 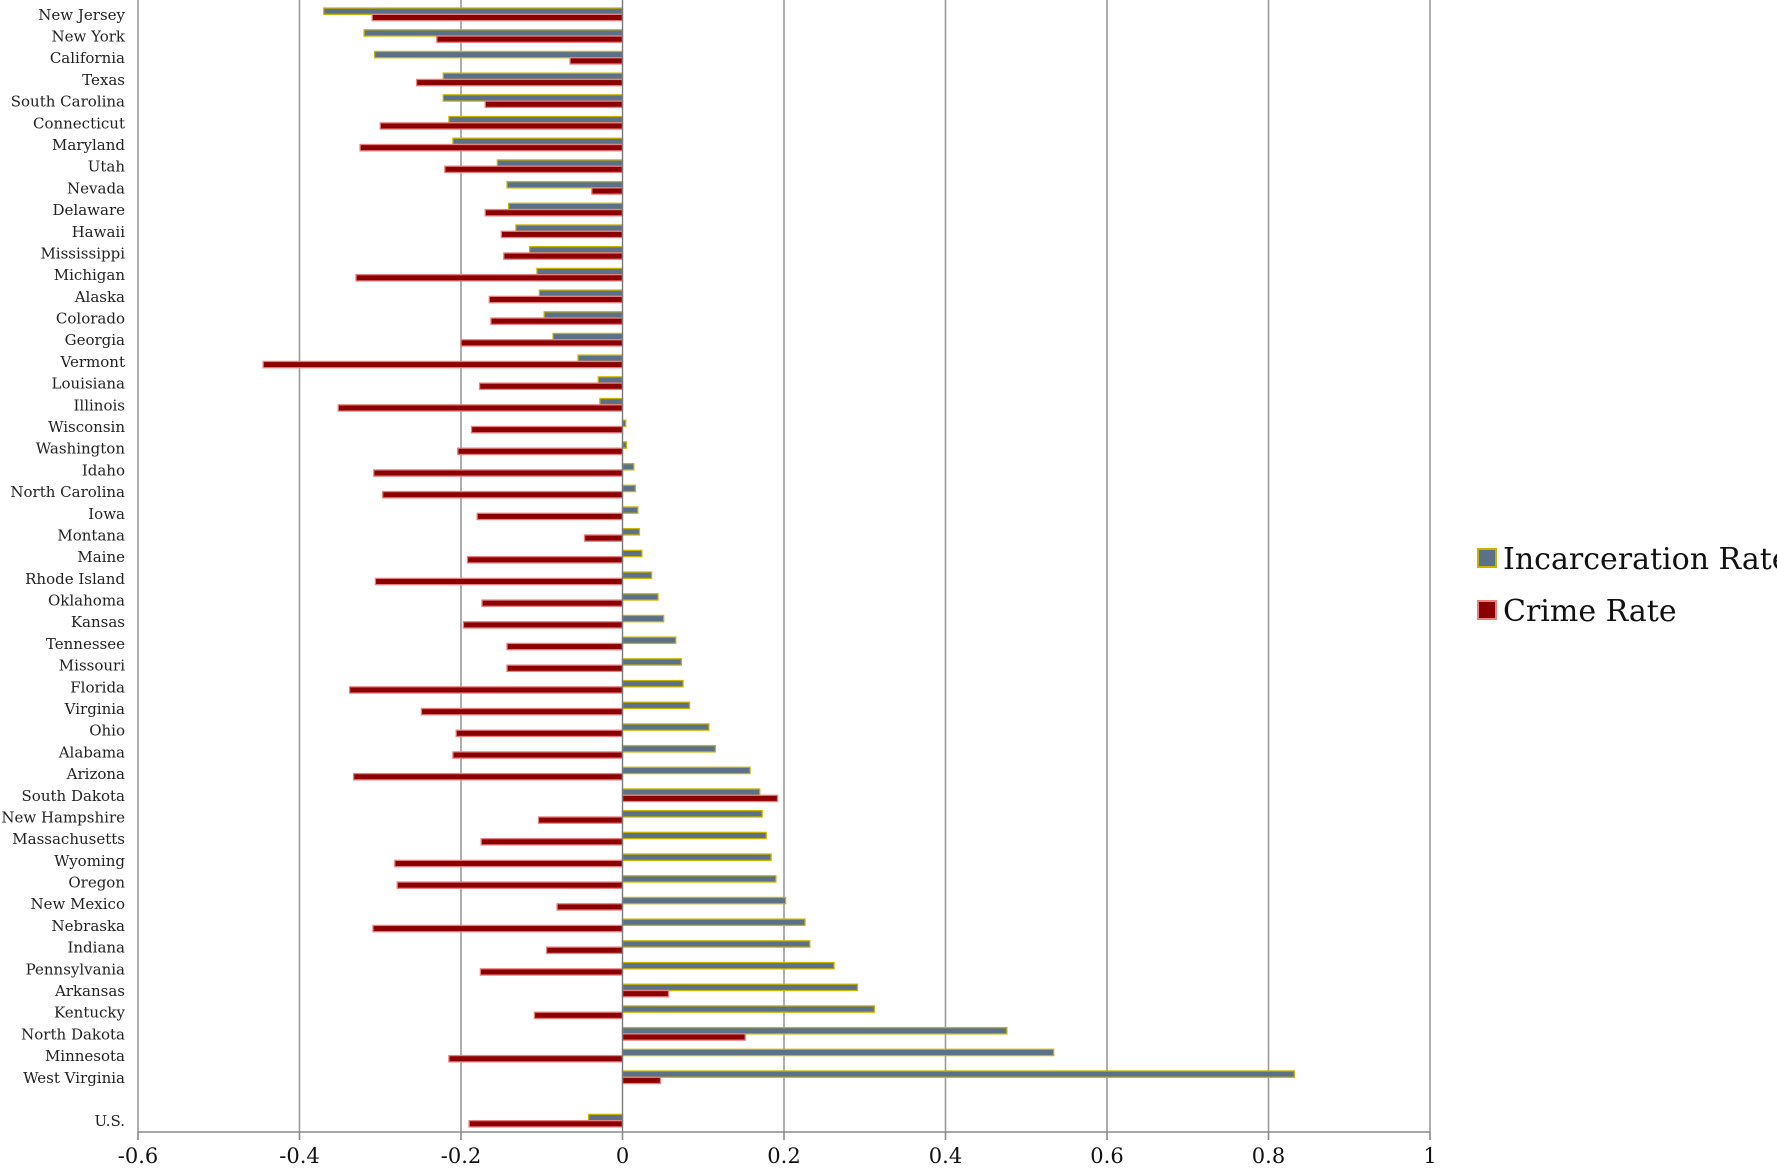 What do you see at coordinates (652, 683) in the screenshot?
I see `bar-incarceration-rate-florida` at bounding box center [652, 683].